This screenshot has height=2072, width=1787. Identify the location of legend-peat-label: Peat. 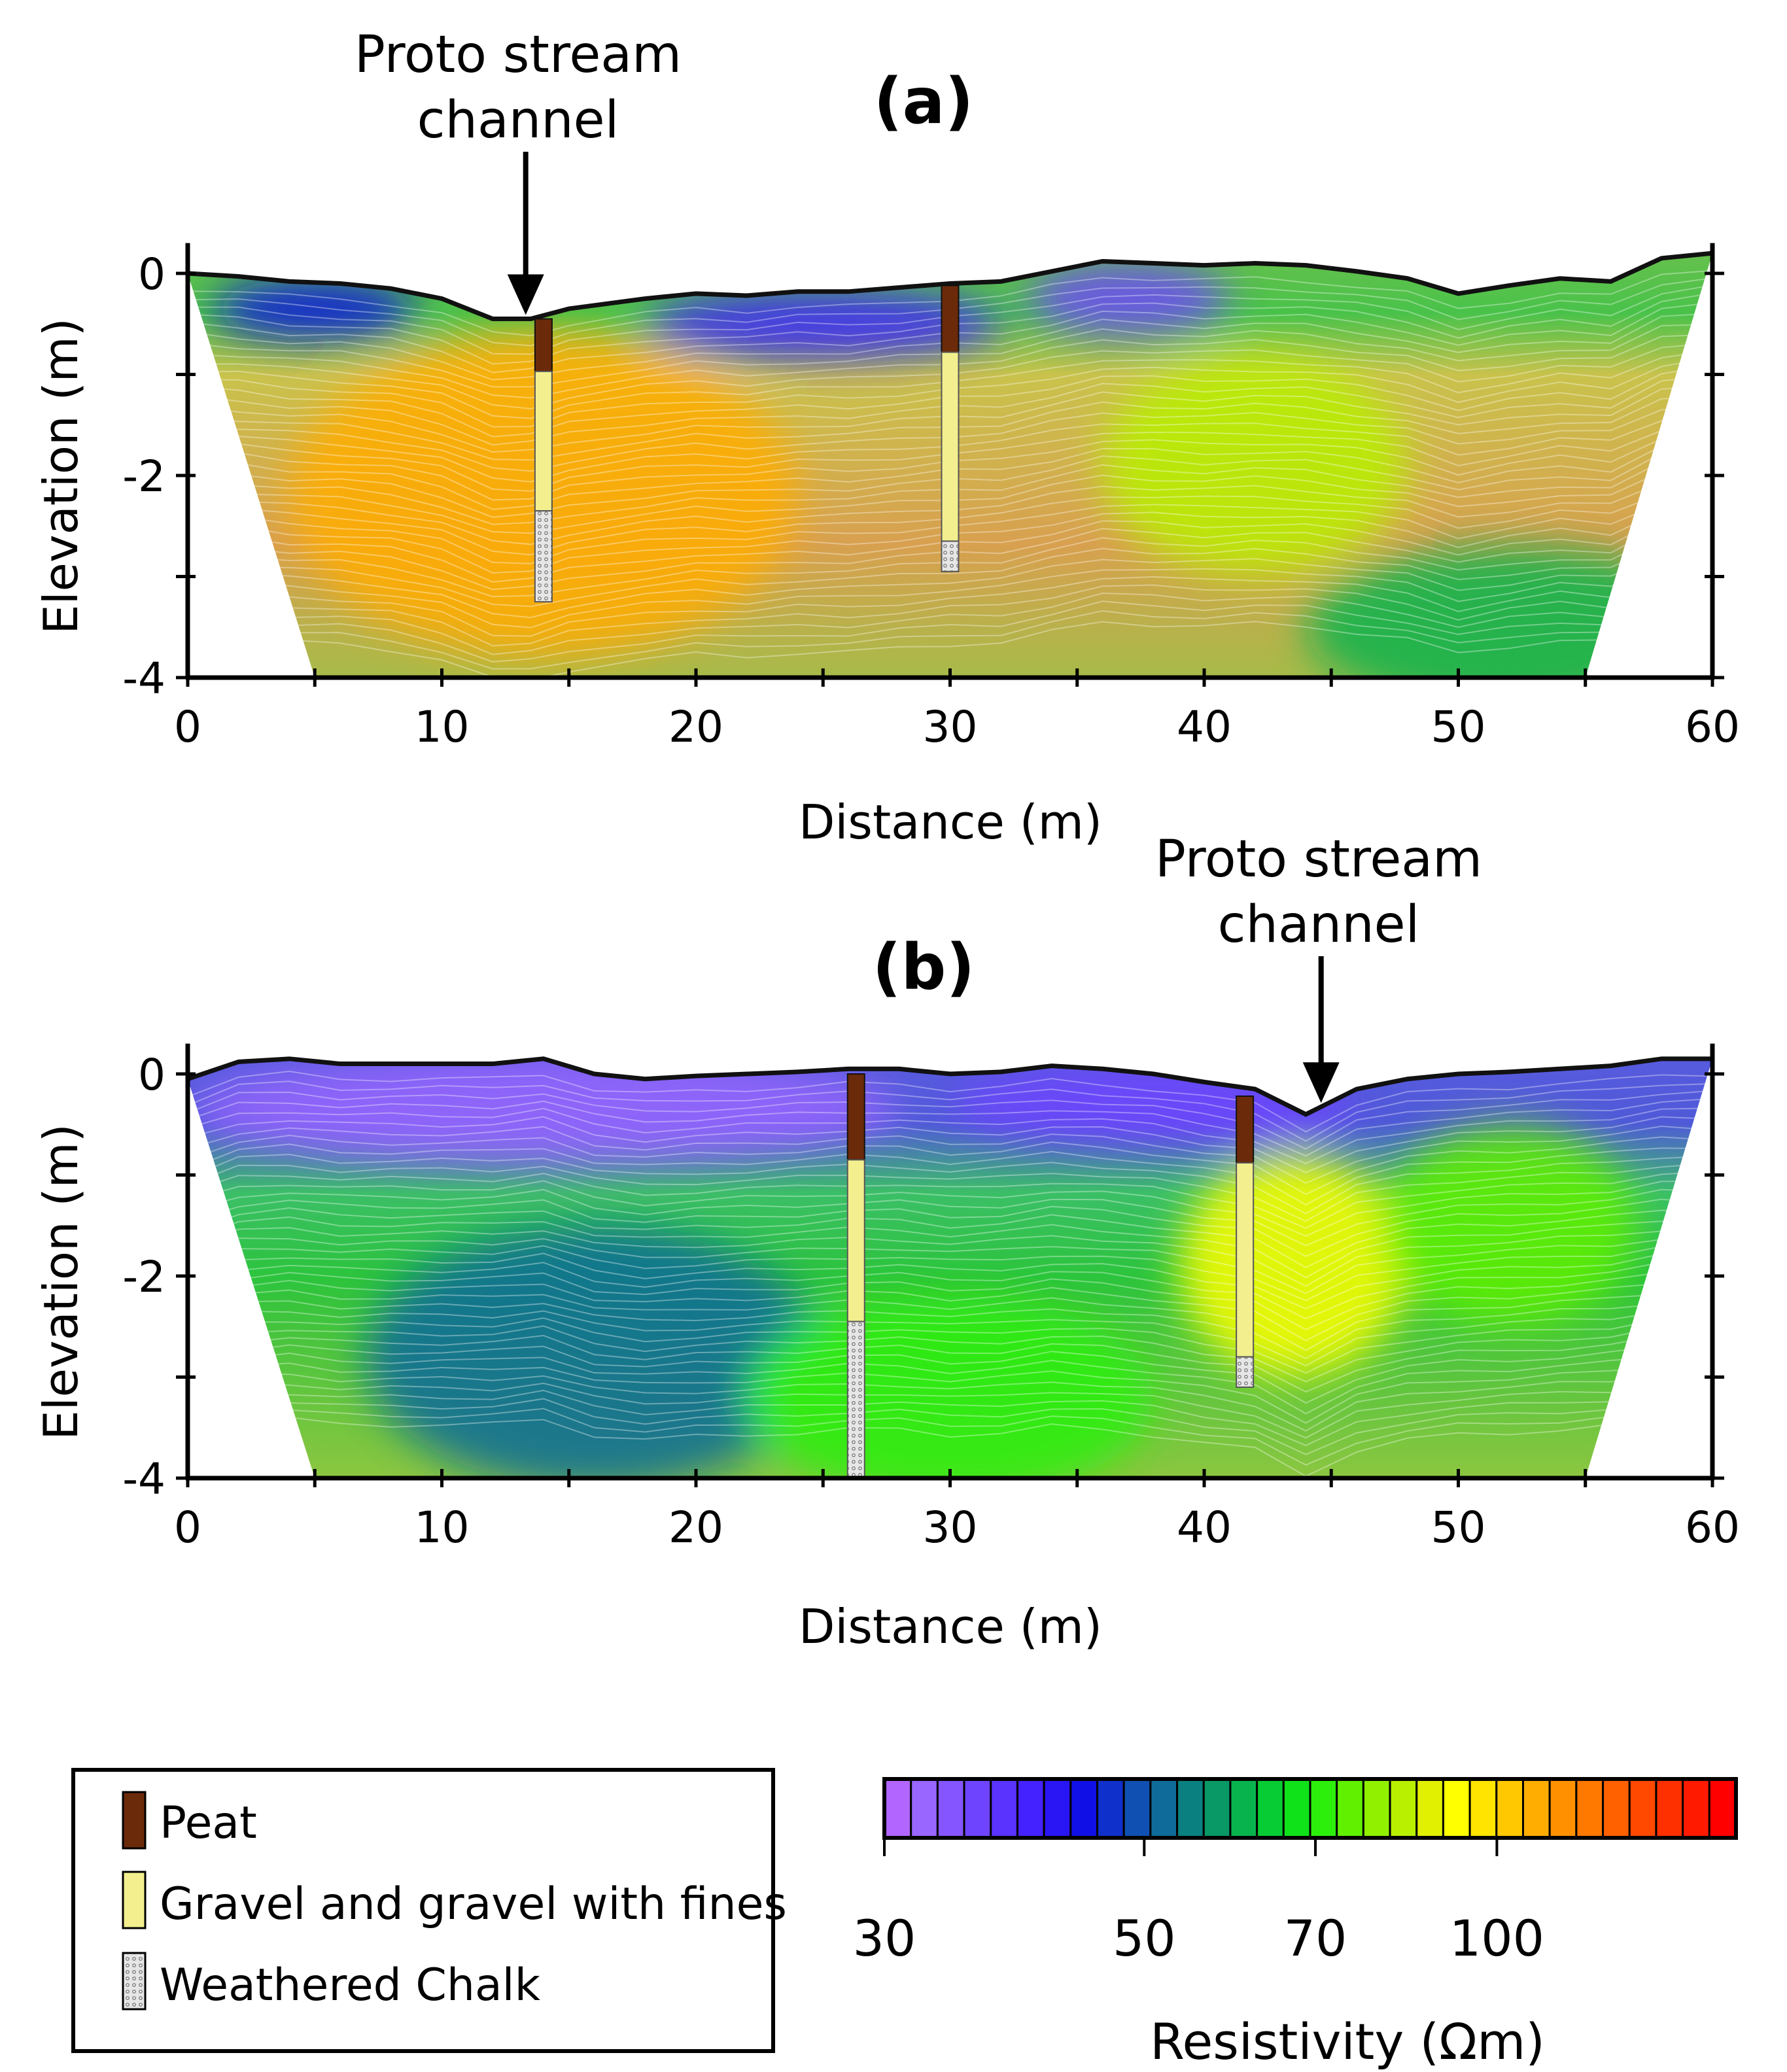
(208, 1823).